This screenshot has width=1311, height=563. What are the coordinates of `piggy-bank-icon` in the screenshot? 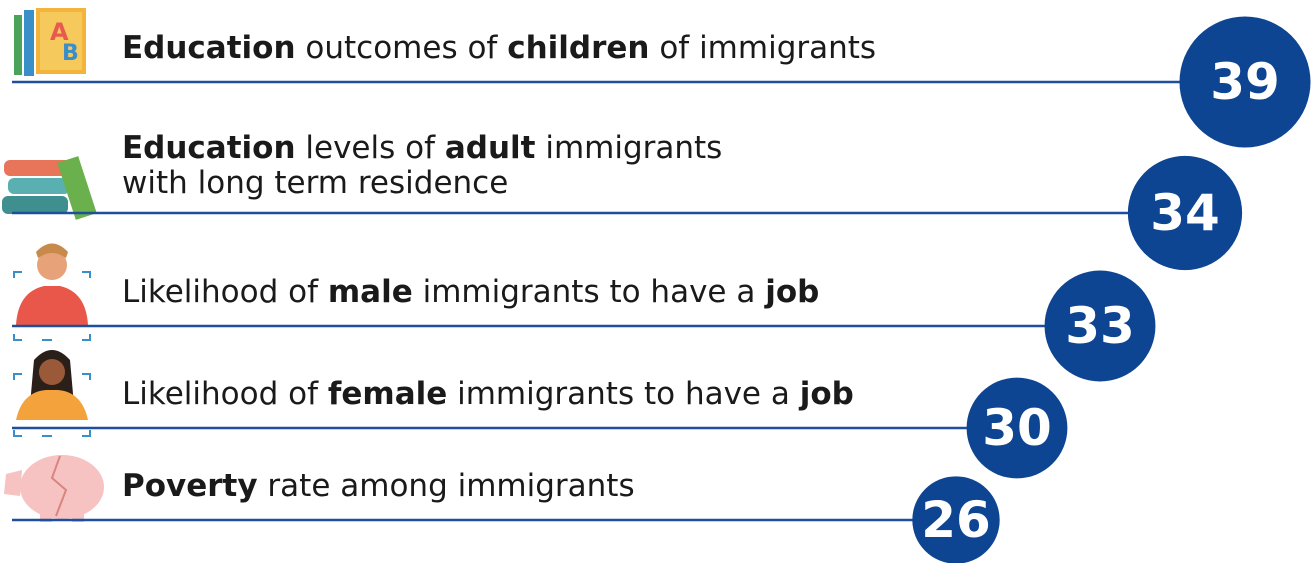 It's located at (54, 488).